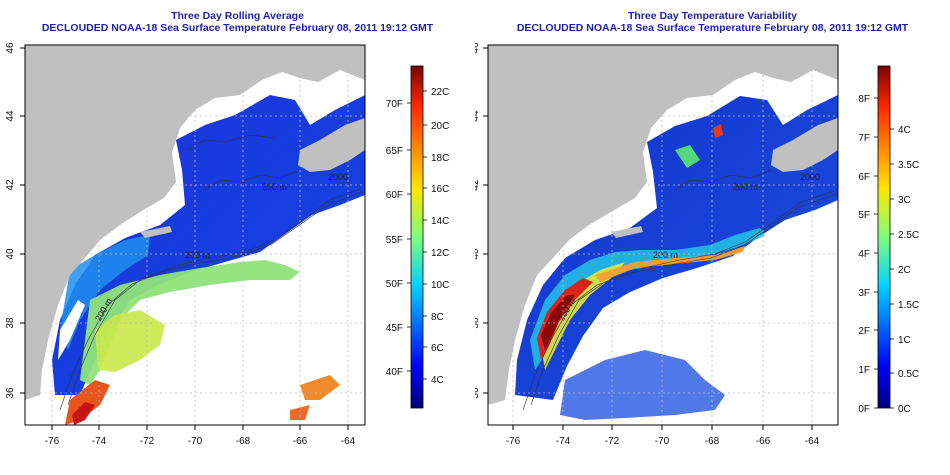  I want to click on ocean-variability-cyan, so click(647, 299).